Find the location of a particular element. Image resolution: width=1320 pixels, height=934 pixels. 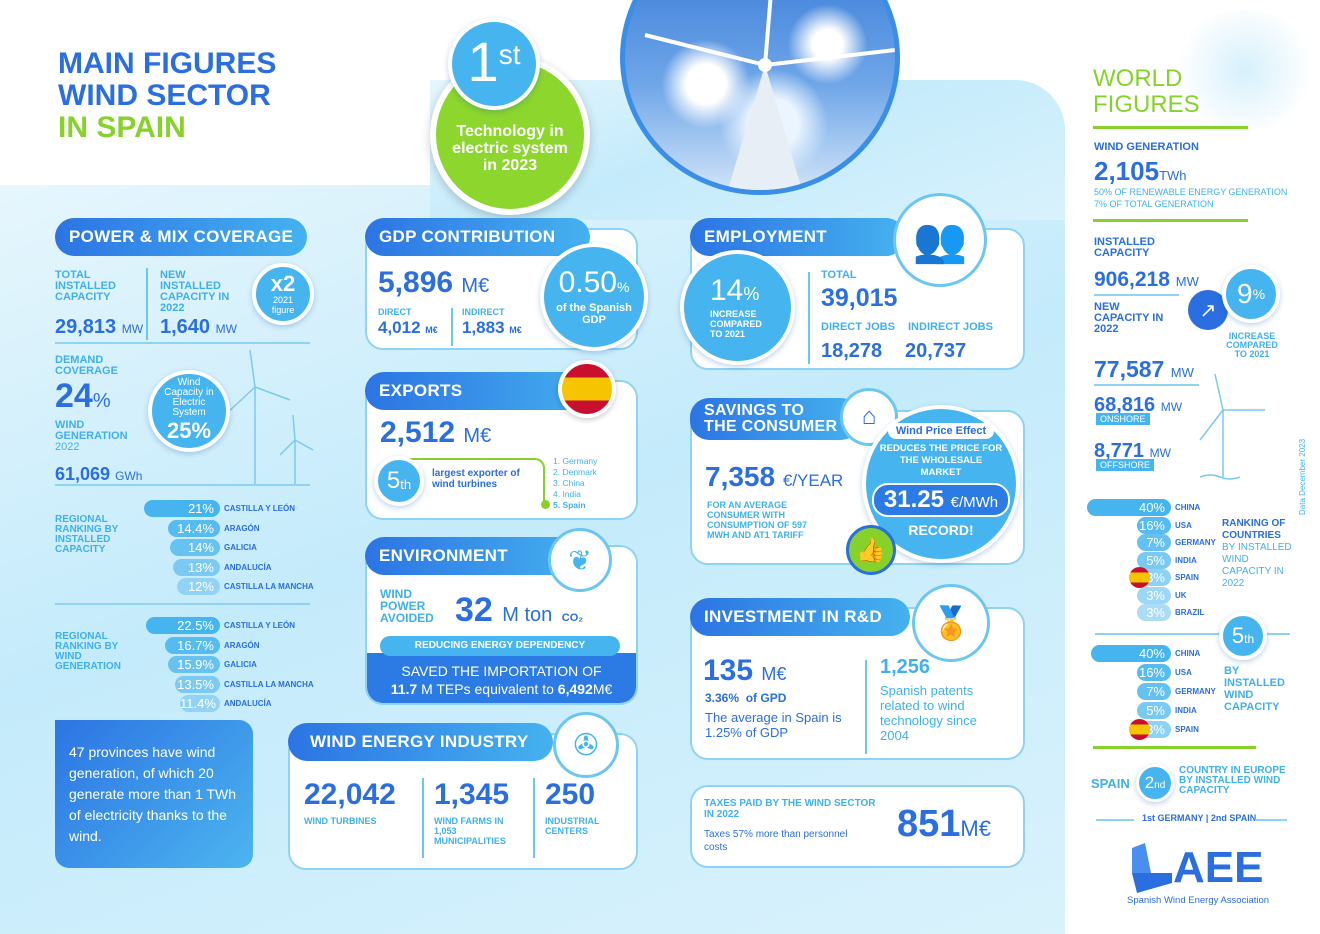

logo-tagline: Spanish Wind Energy Association is located at coordinates (1198, 900).